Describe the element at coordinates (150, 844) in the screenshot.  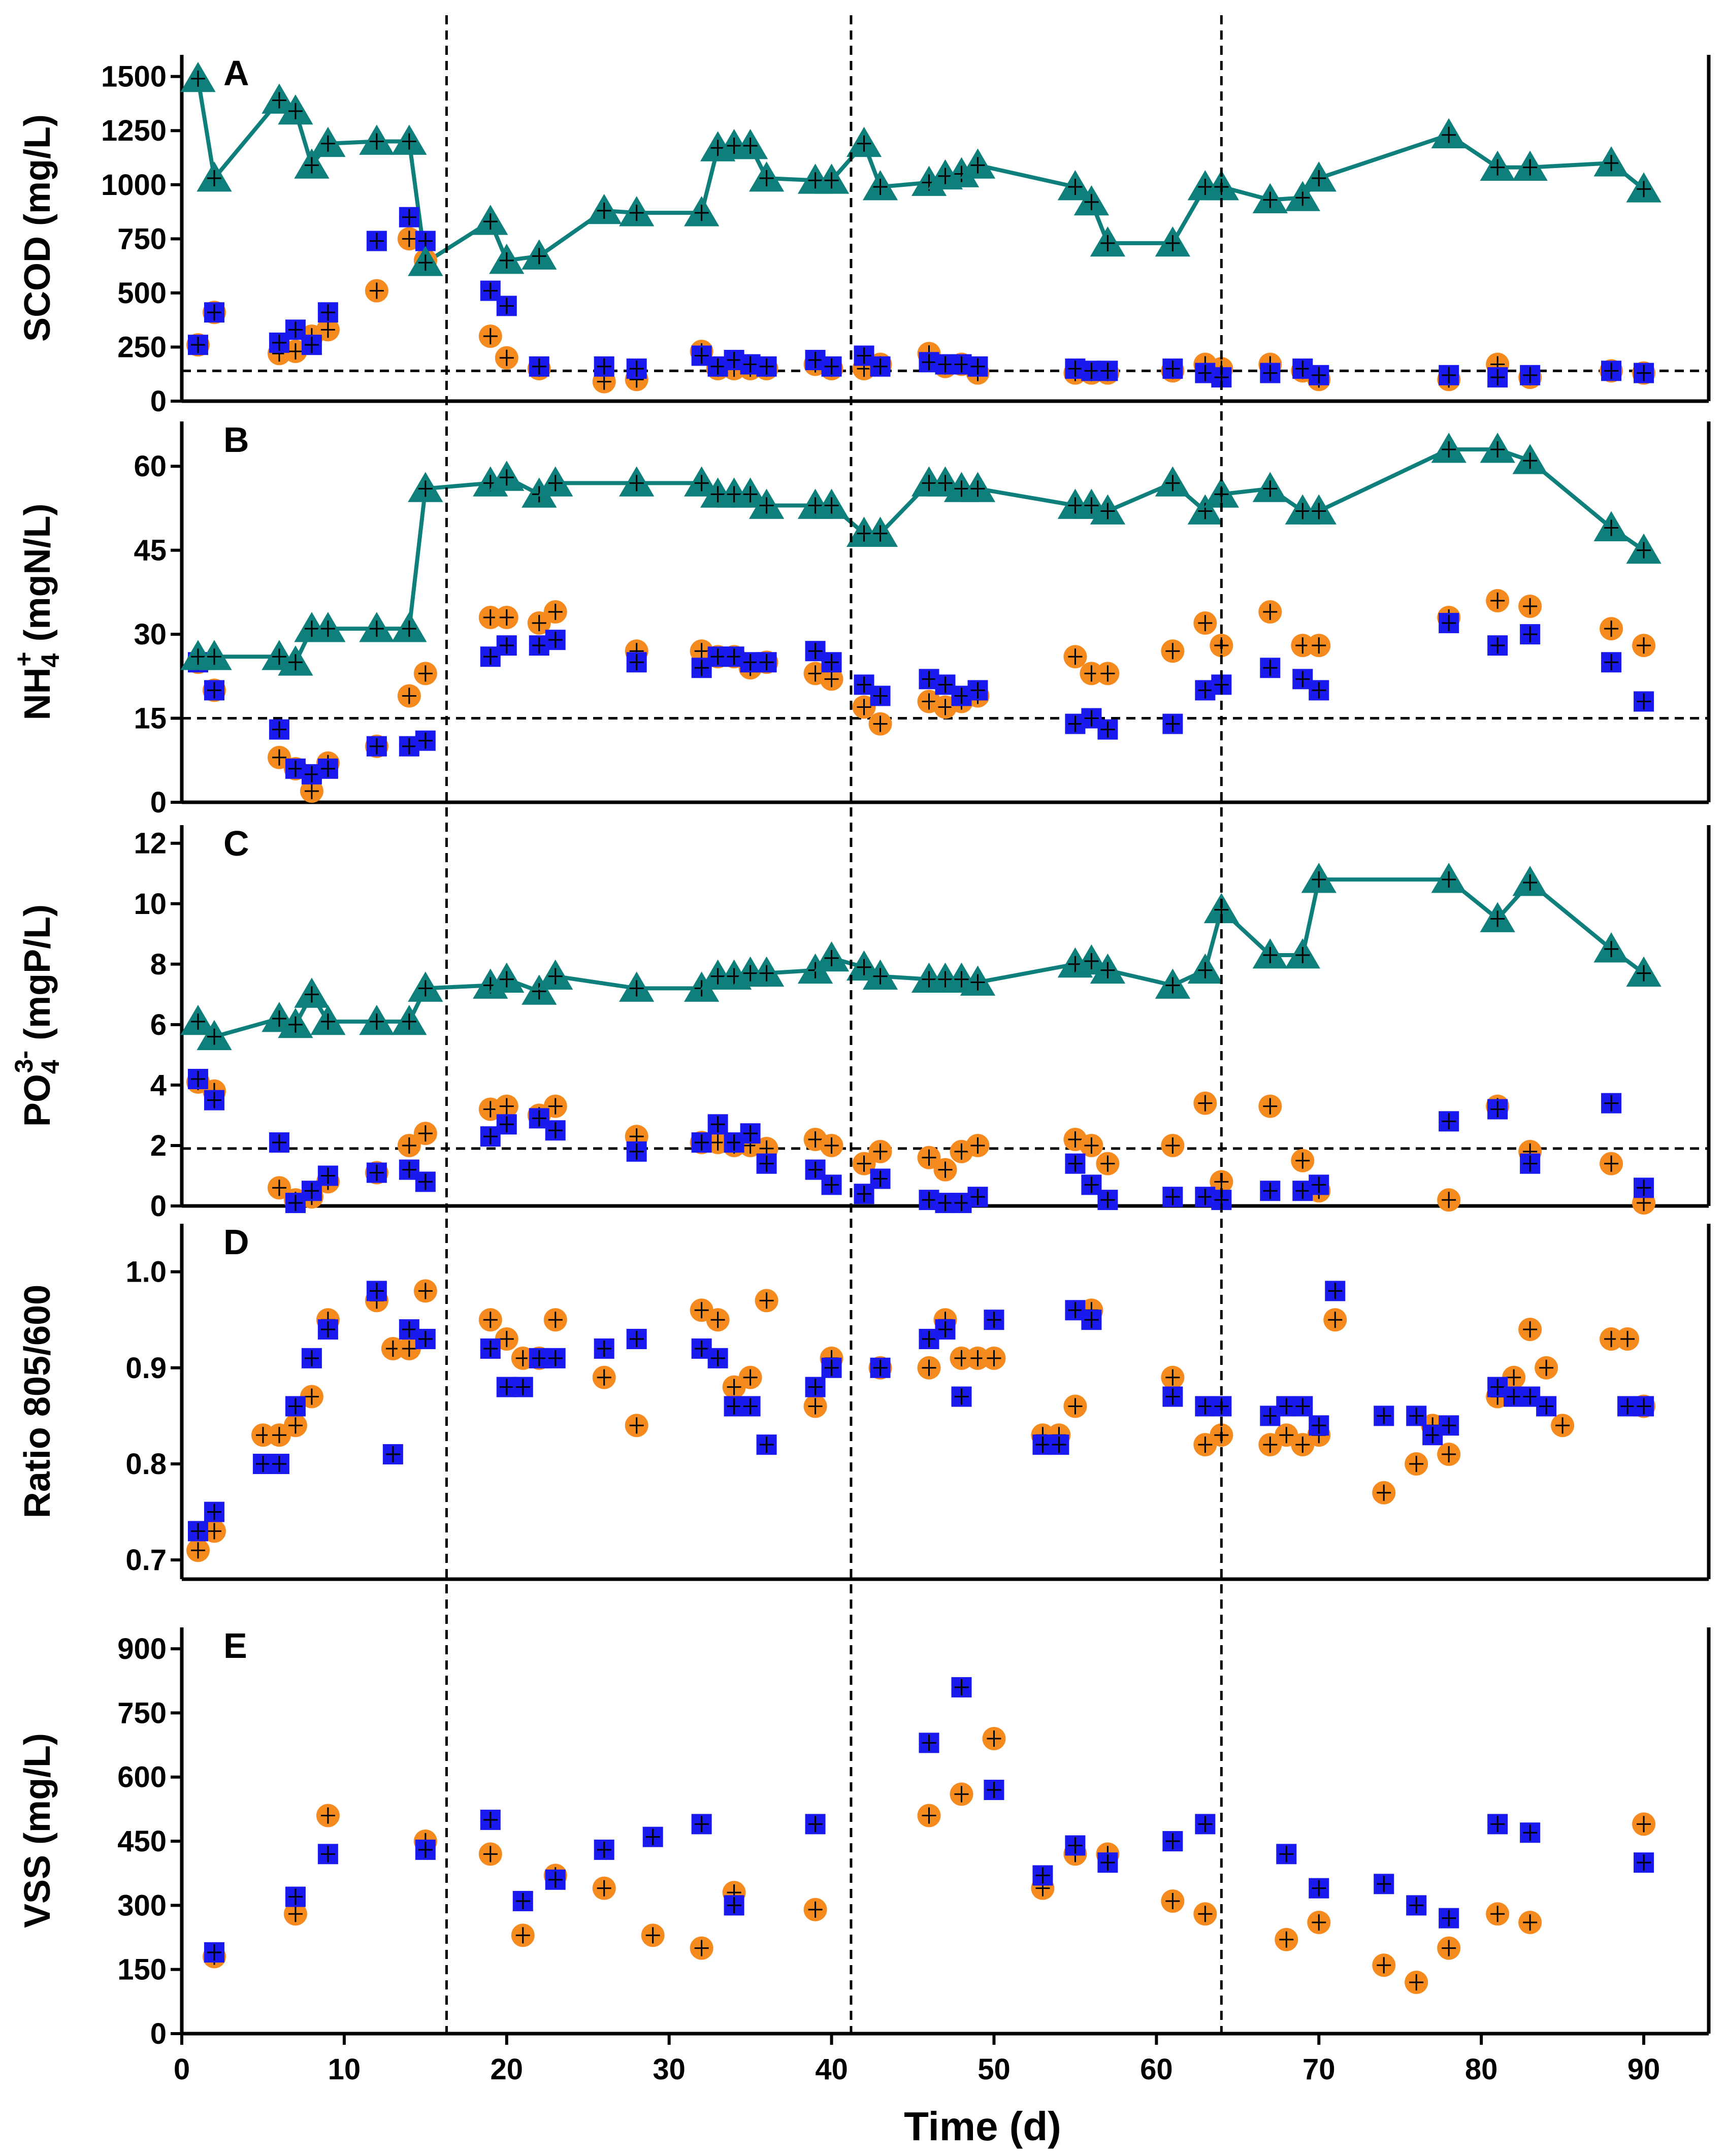
I see `y-tick-label: 12` at that location.